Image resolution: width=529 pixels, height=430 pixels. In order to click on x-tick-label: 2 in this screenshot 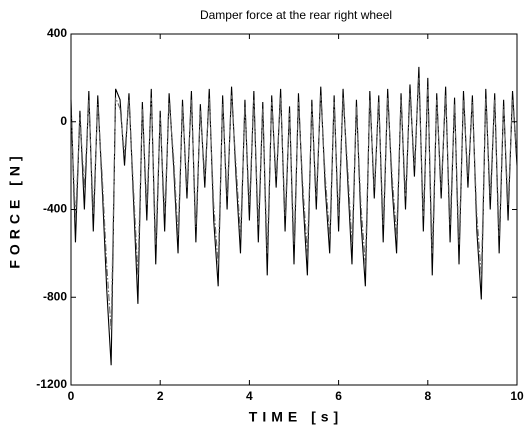, I will do `click(160, 396)`.